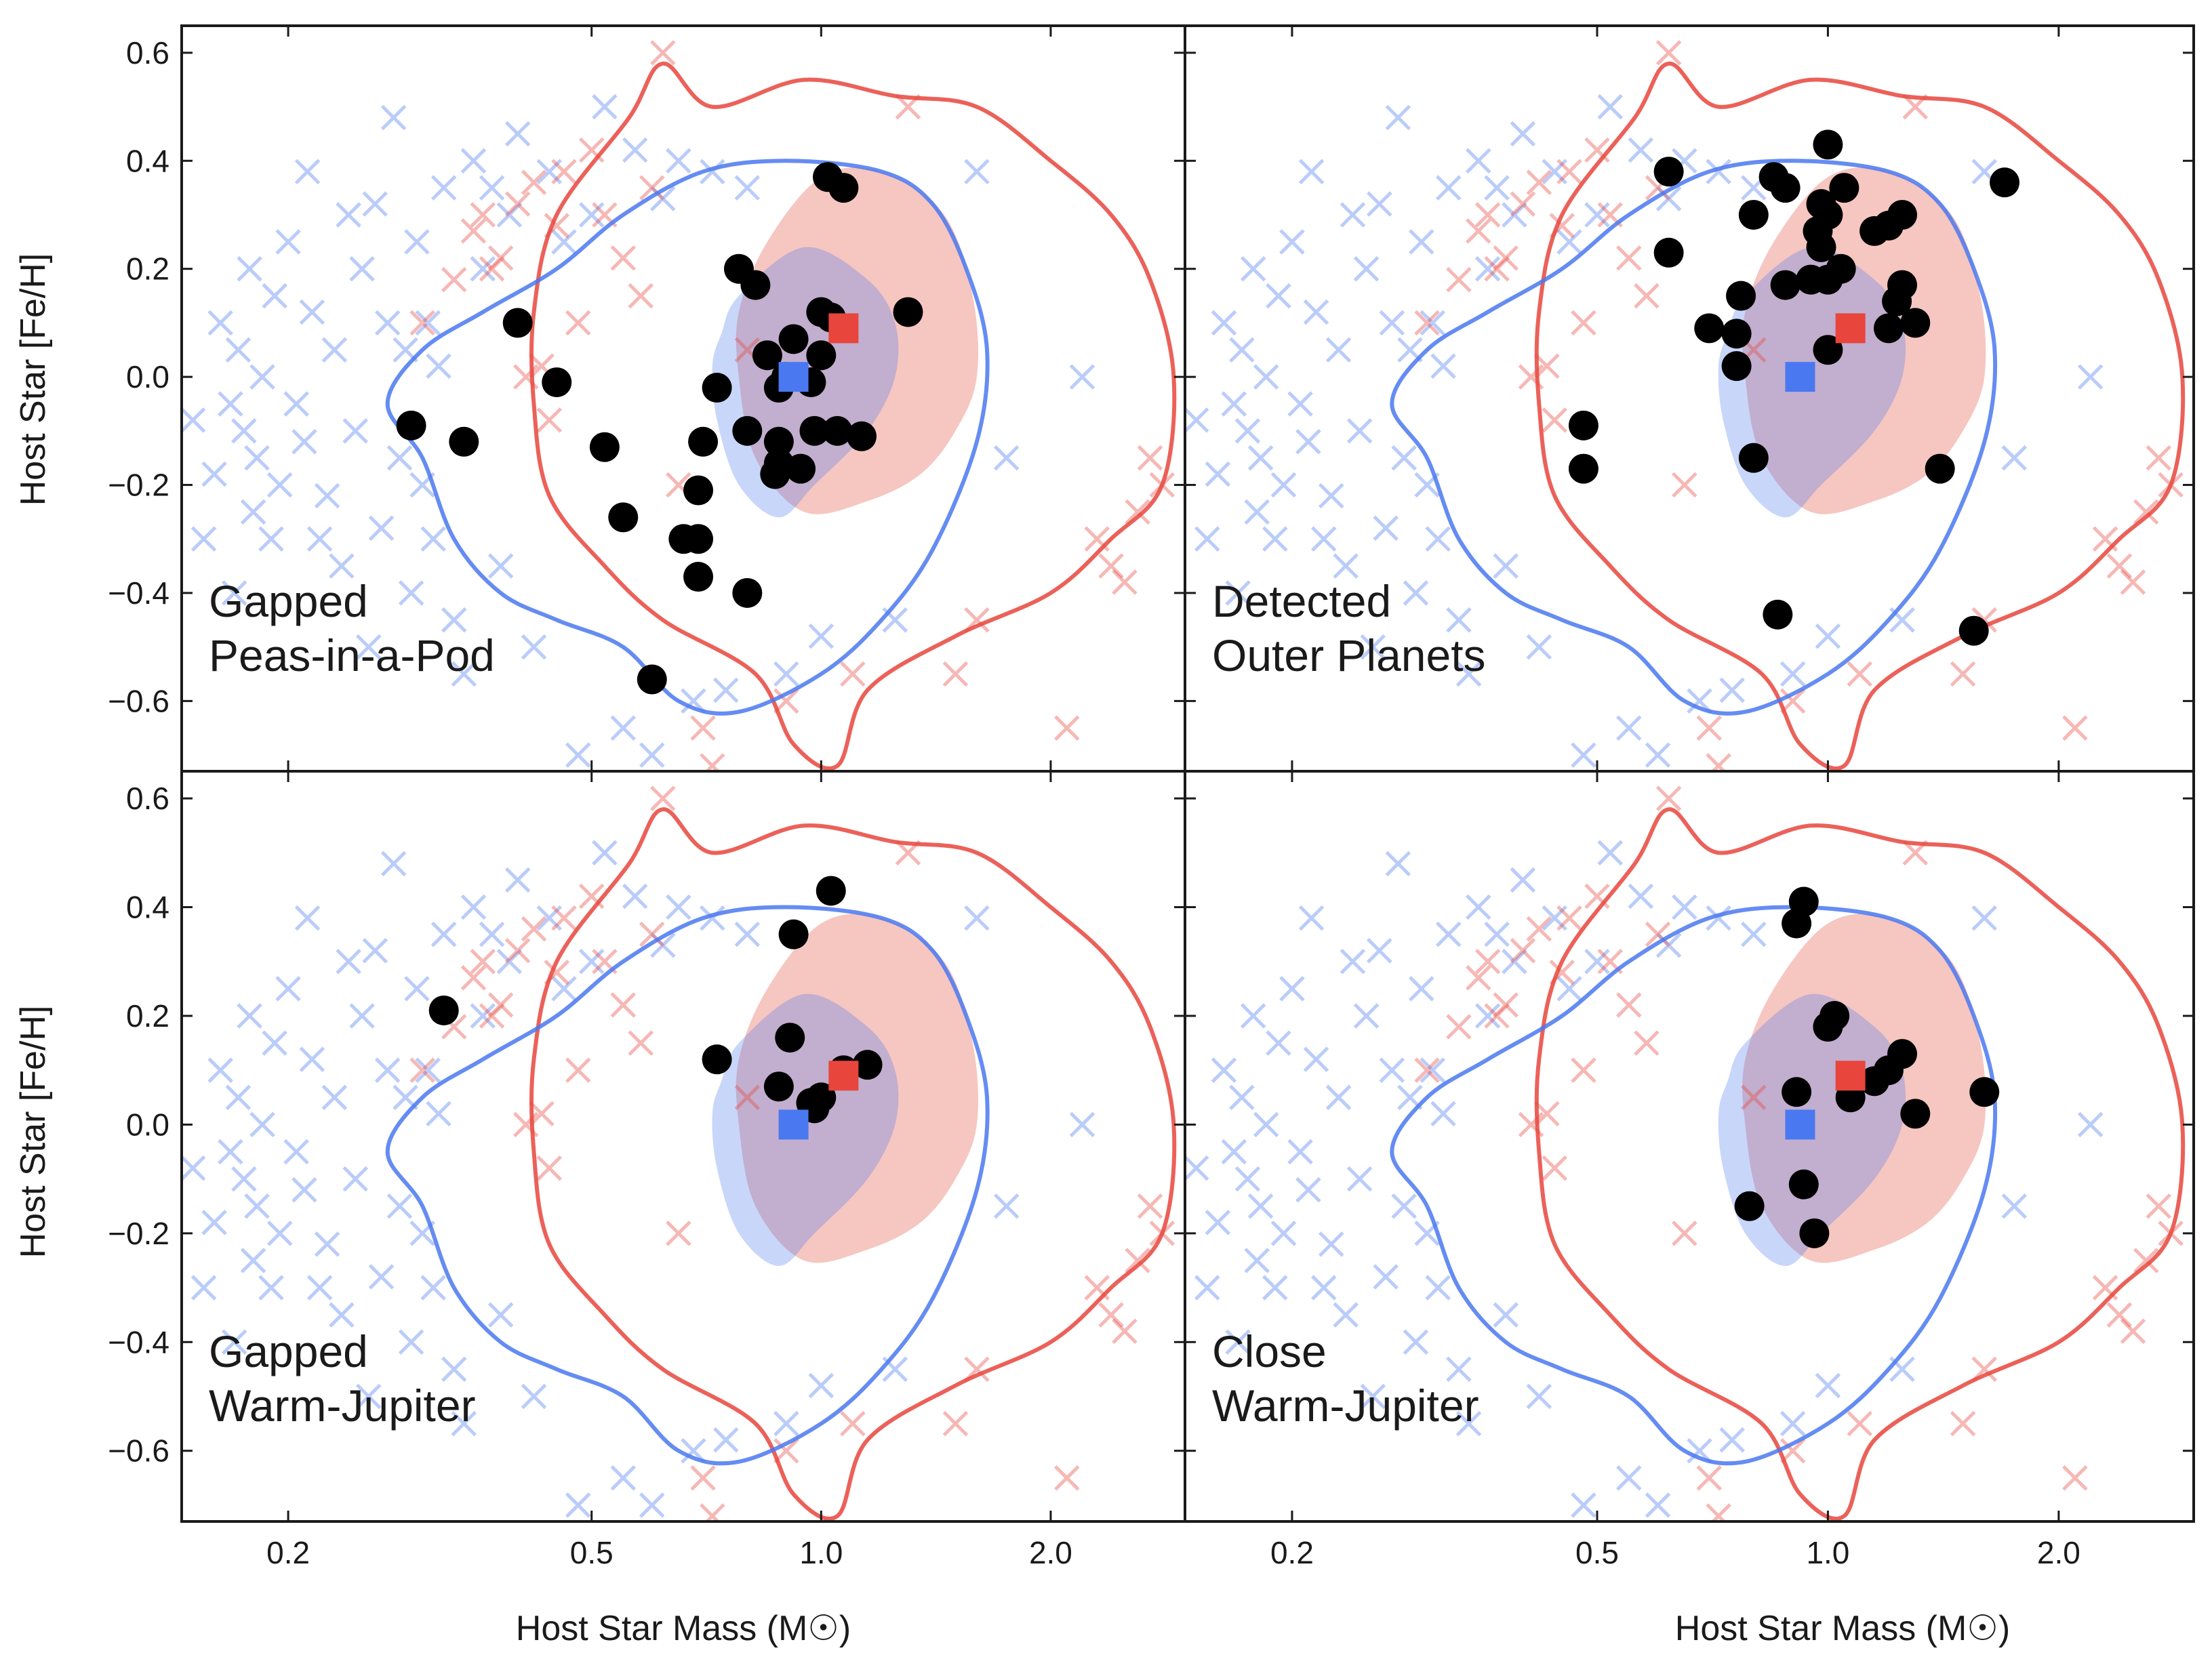 This screenshot has height=1657, width=2212. Describe the element at coordinates (352, 655) in the screenshot. I see `panel-label-line2: Peas-in-a-Pod` at that location.